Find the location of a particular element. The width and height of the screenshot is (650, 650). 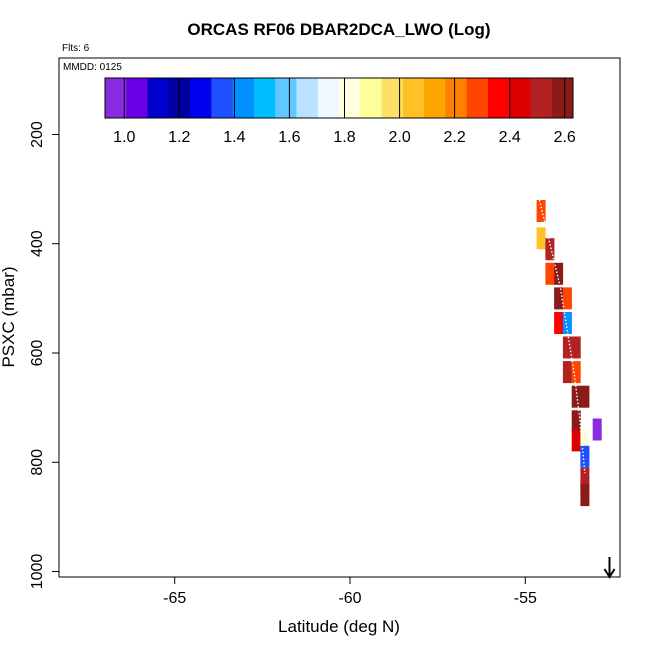

colorbar-tick-label-6: 2.2 is located at coordinates (454, 137).